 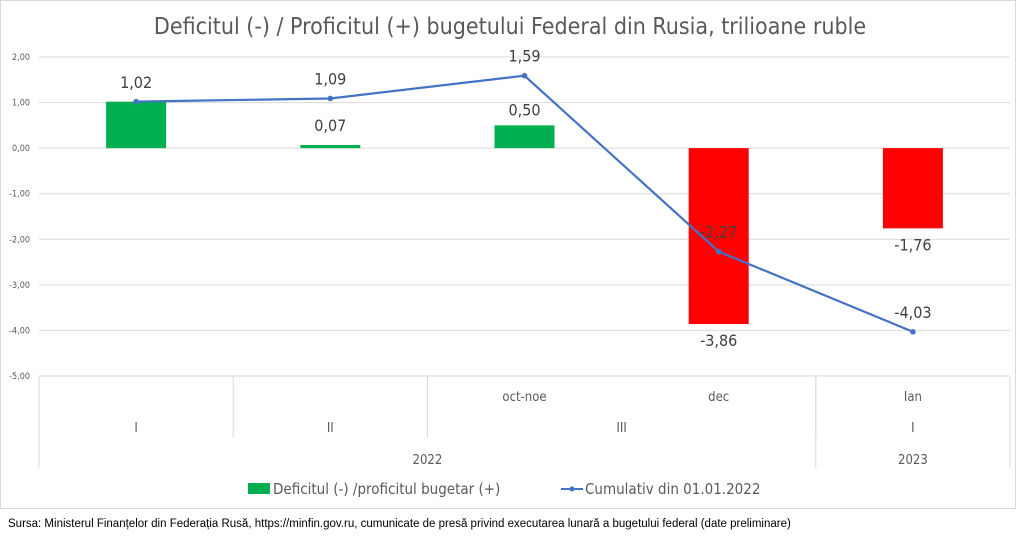 I want to click on bar-data-label: 1,02, so click(x=136, y=82).